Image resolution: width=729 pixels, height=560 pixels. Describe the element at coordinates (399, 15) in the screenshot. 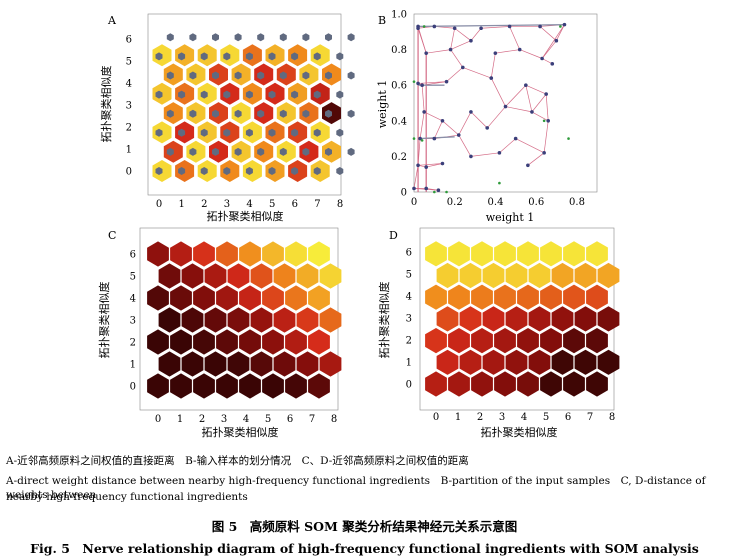

I see `y-tick-label: 1.0` at that location.